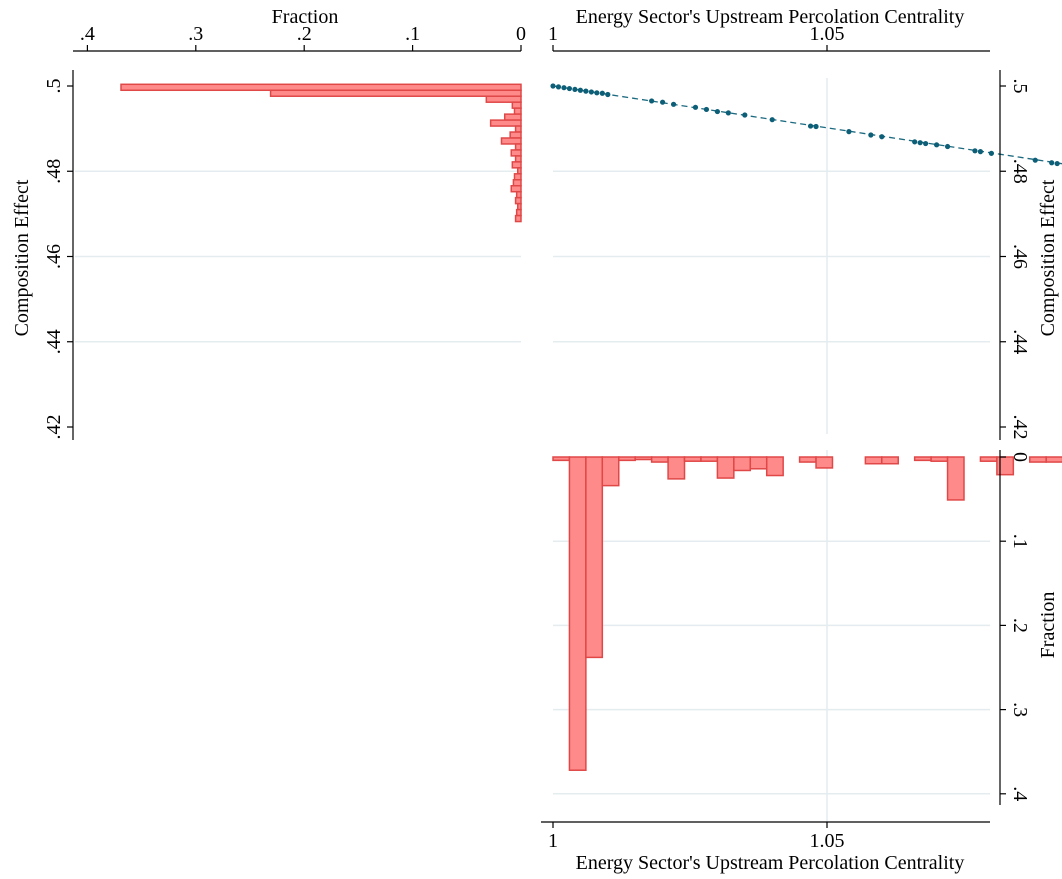 The height and width of the screenshot is (879, 1062). What do you see at coordinates (1048, 257) in the screenshot?
I see `right-ylabel: Composition Effect` at bounding box center [1048, 257].